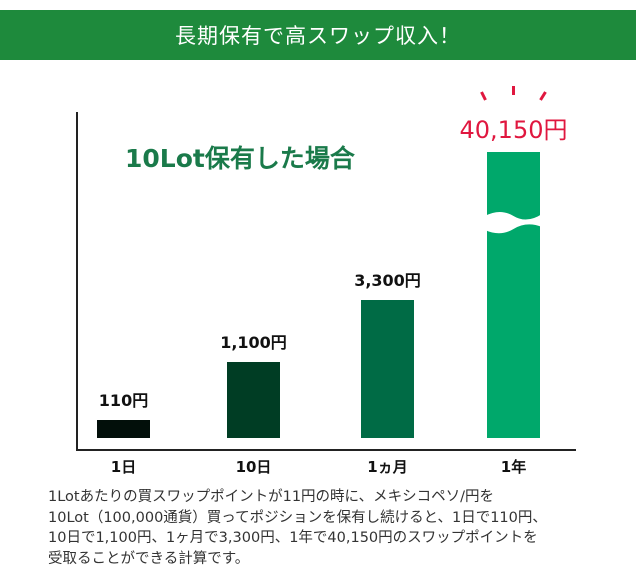 Image resolution: width=640 pixels, height=573 pixels. What do you see at coordinates (513, 467) in the screenshot?
I see `category-label: 1年` at bounding box center [513, 467].